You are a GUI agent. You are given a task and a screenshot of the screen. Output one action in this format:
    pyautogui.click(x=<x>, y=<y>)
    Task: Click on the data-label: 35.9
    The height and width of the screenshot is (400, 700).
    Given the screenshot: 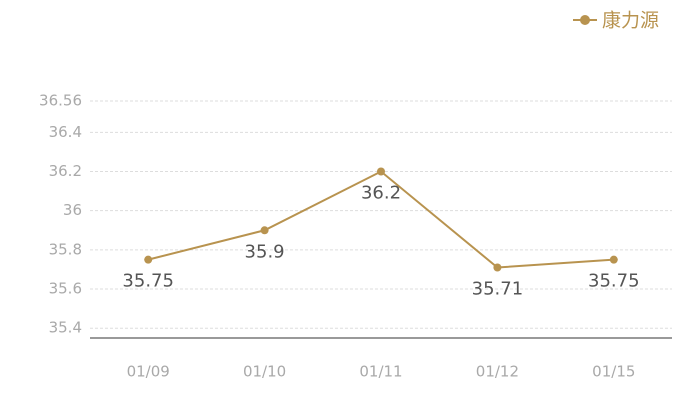 What is the action you would take?
    pyautogui.click(x=265, y=251)
    